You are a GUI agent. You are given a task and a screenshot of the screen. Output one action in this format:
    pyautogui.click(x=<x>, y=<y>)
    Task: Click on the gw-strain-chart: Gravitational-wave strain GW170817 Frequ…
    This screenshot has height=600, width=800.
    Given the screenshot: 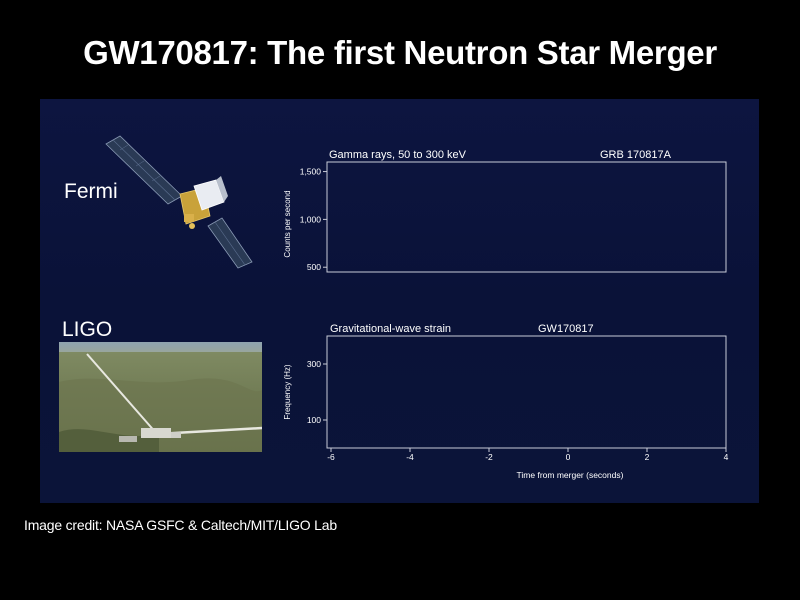 What is the action you would take?
    pyautogui.click(x=506, y=401)
    